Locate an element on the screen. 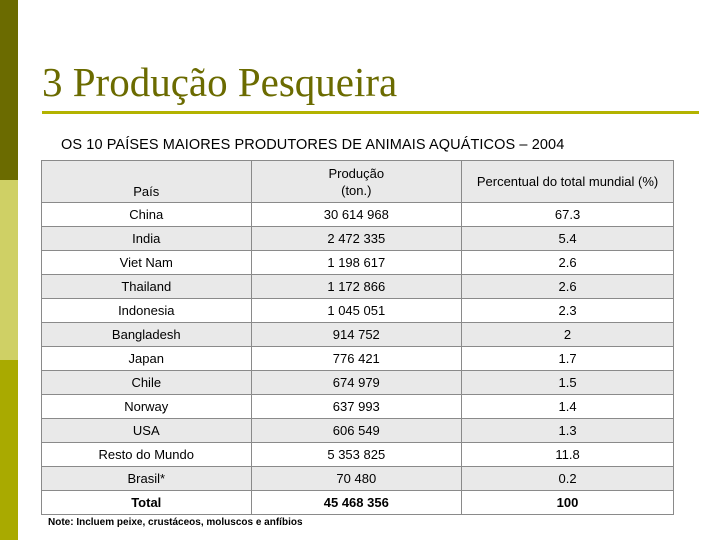 The height and width of the screenshot is (540, 720). cell-production: 2 472 335 is located at coordinates (356, 238).